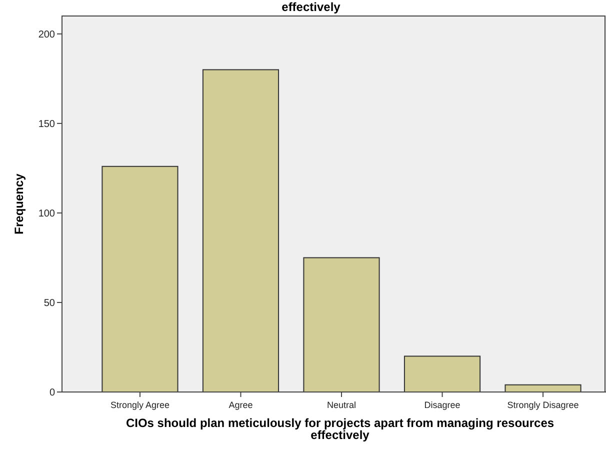  I want to click on y-tick-label: 200, so click(47, 34).